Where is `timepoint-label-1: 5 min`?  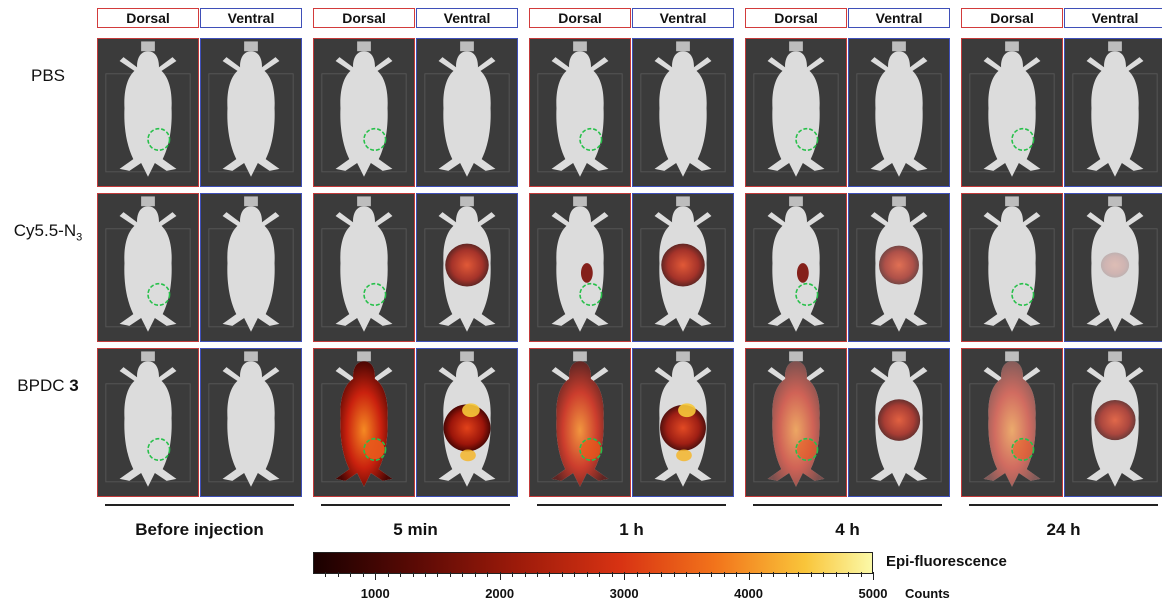 timepoint-label-1: 5 min is located at coordinates (415, 529).